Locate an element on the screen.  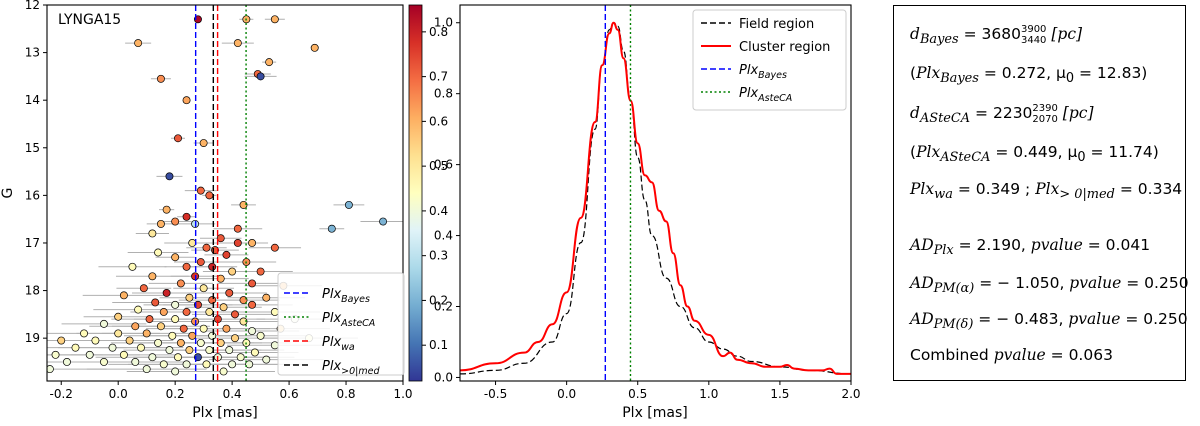
x-tick-label: 2.0 is located at coordinates (850, 394).